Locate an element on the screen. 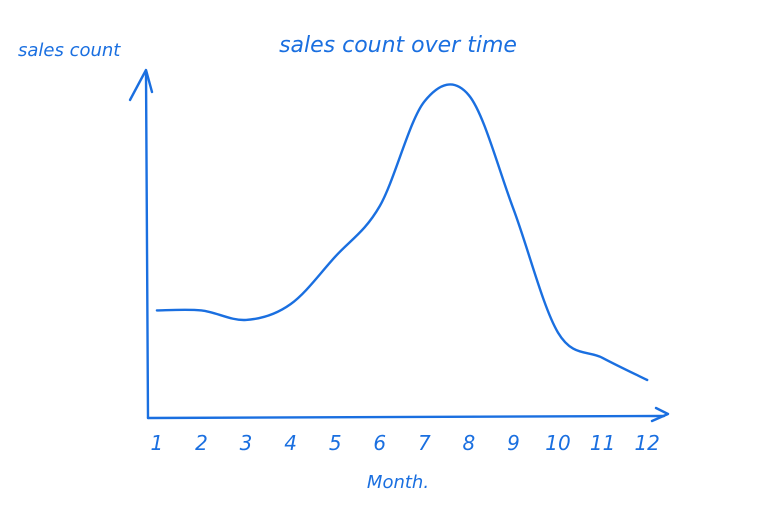  x-axis-line is located at coordinates (406, 417).